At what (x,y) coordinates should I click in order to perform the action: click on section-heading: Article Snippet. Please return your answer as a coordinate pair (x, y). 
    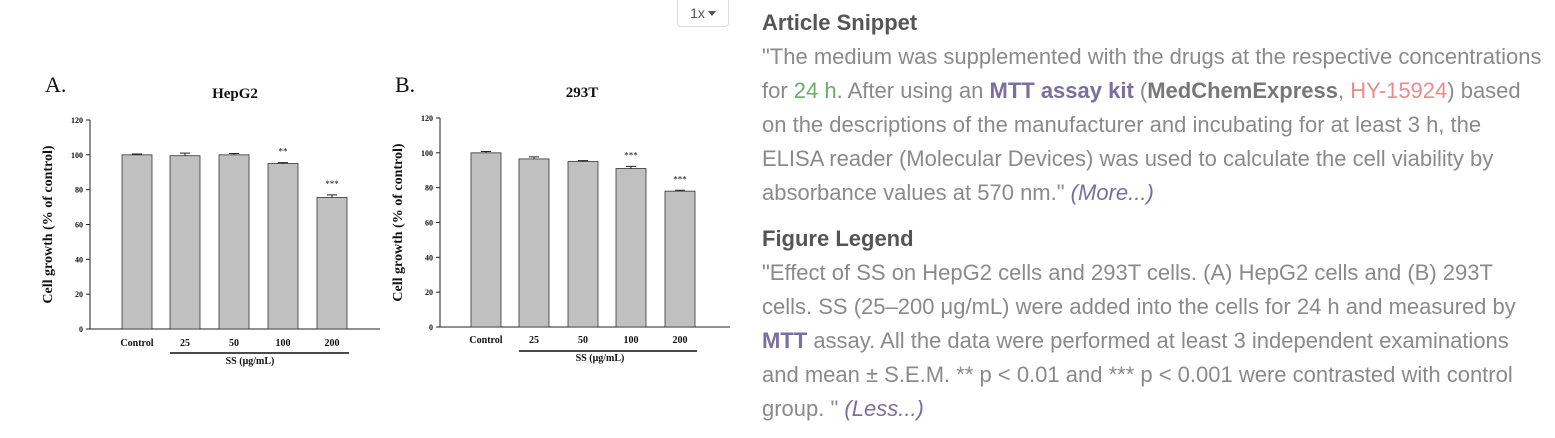
    Looking at the image, I should click on (840, 22).